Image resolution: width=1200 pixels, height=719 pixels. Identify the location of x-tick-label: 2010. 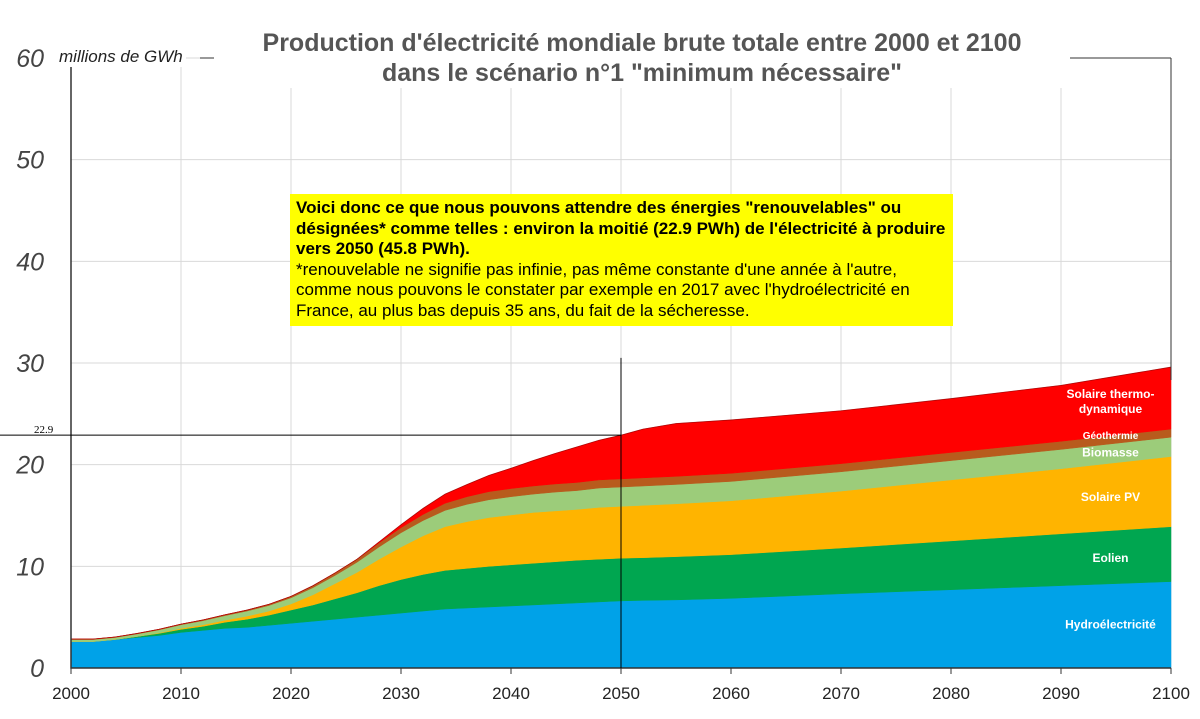
(181, 693).